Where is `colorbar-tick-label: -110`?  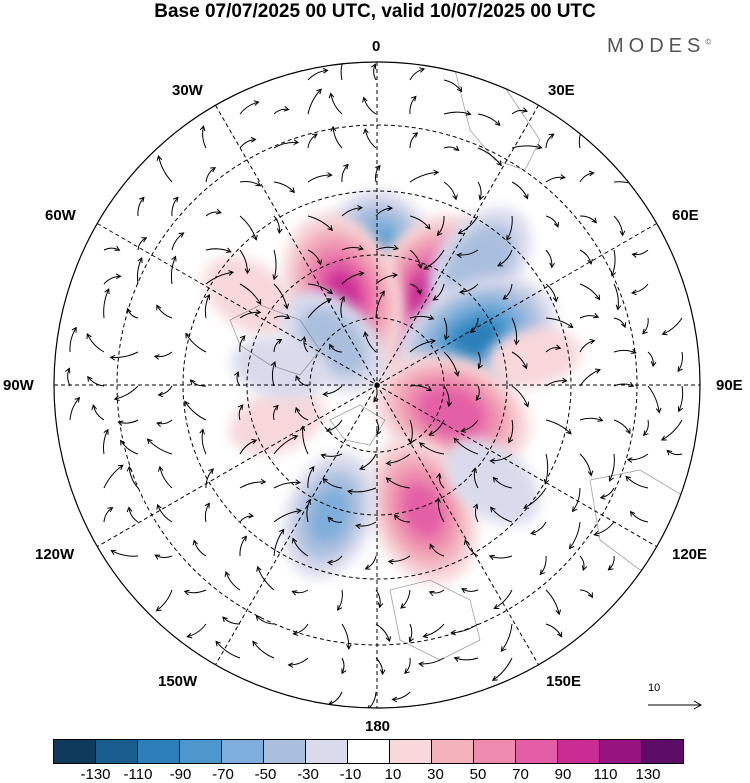 colorbar-tick-label: -110 is located at coordinates (138, 774).